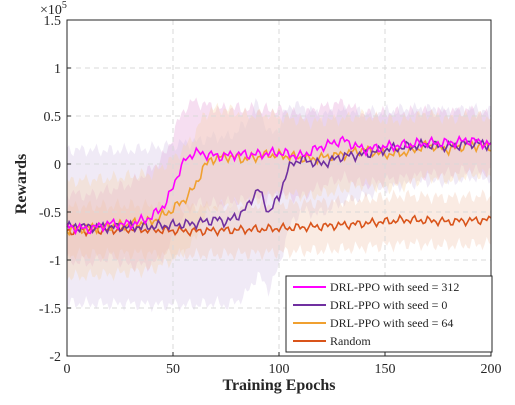 This screenshot has width=515, height=405. What do you see at coordinates (67, 369) in the screenshot?
I see `x-tick-label: 0` at bounding box center [67, 369].